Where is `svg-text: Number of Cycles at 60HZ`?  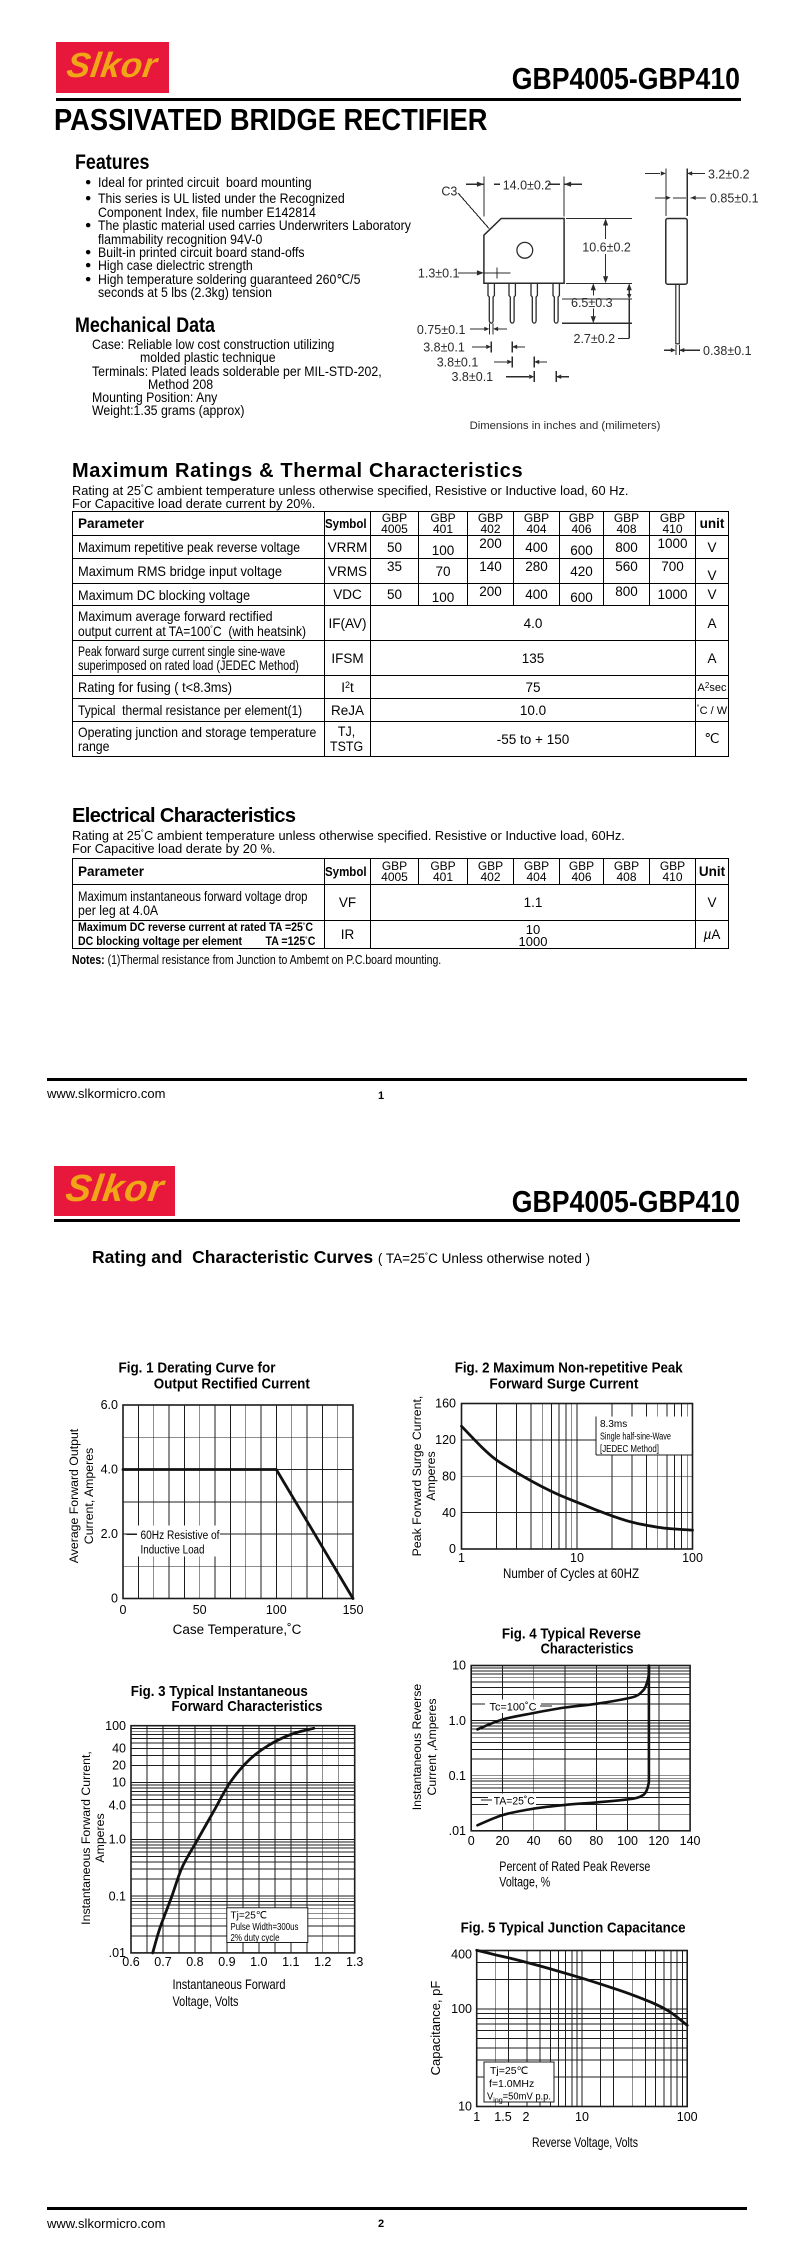 svg-text: Number of Cycles at 60HZ is located at coordinates (571, 1573).